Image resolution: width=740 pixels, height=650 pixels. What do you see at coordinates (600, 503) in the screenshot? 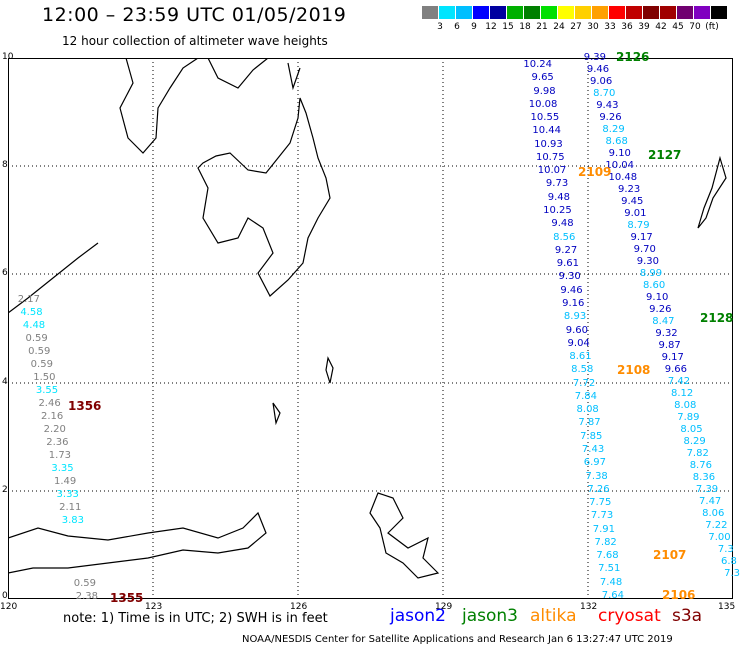
I see `wave-height-value: 7.75` at bounding box center [600, 503].